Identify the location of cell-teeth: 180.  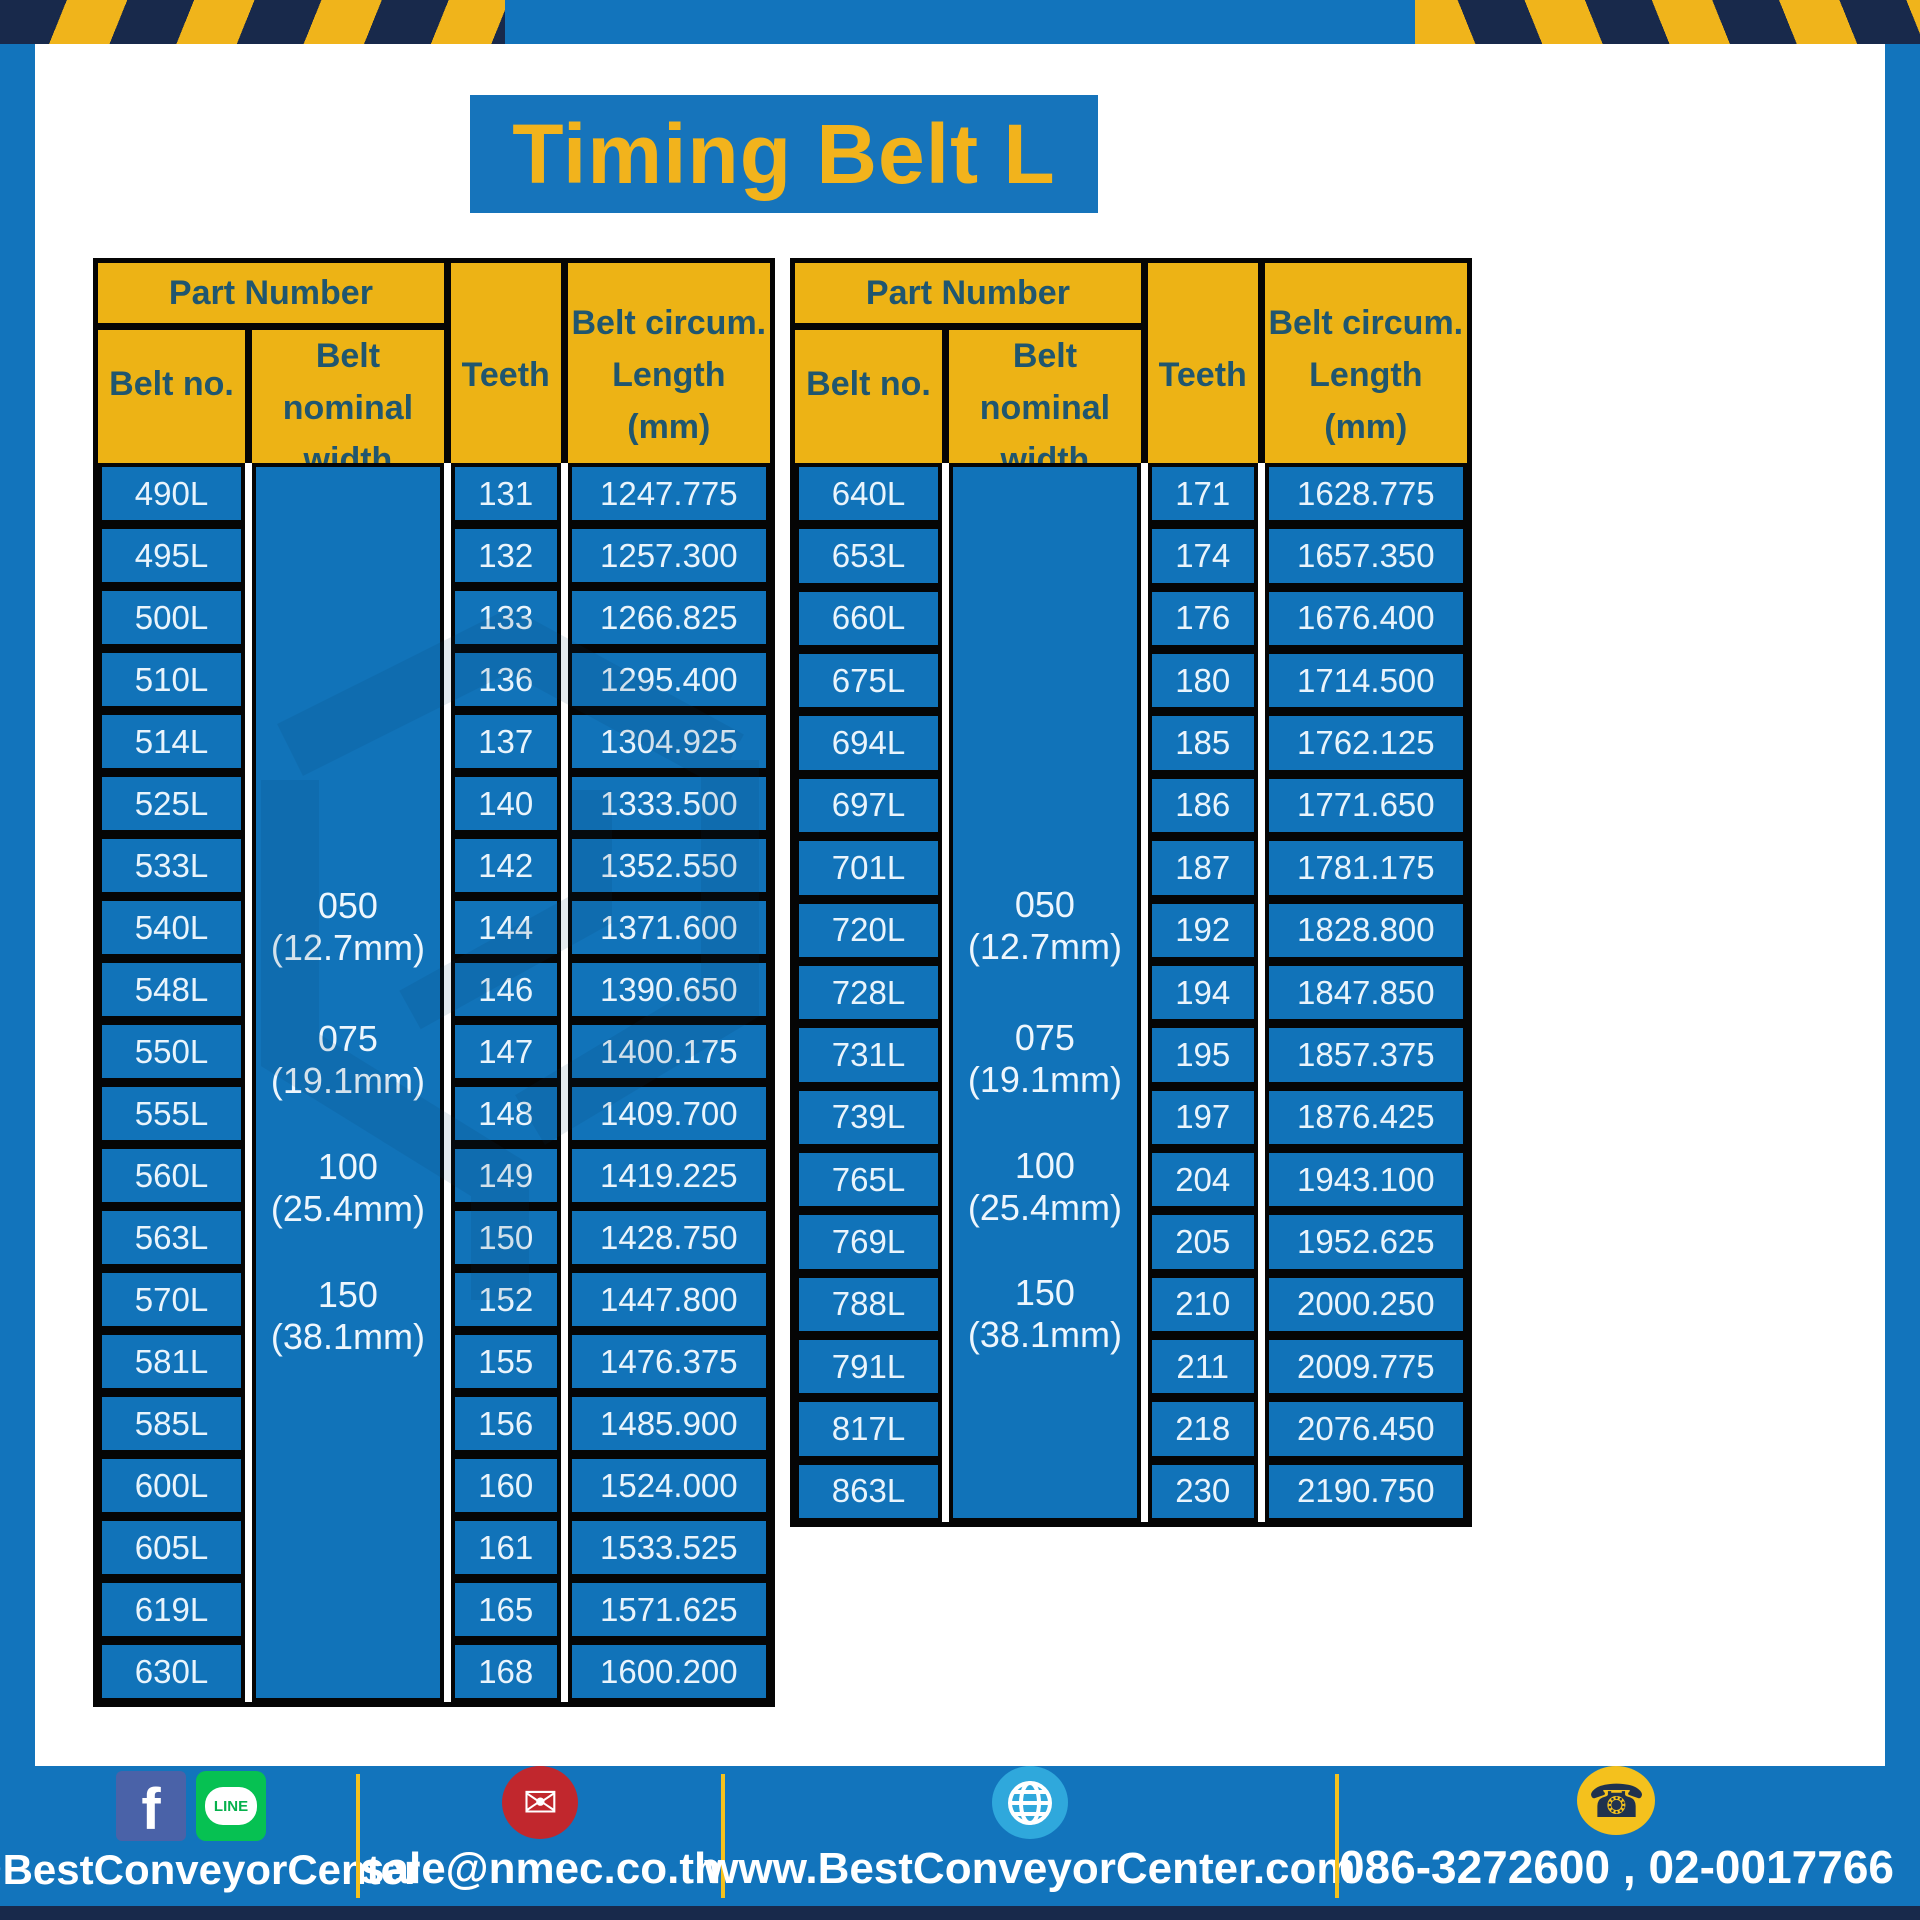
(1202, 681).